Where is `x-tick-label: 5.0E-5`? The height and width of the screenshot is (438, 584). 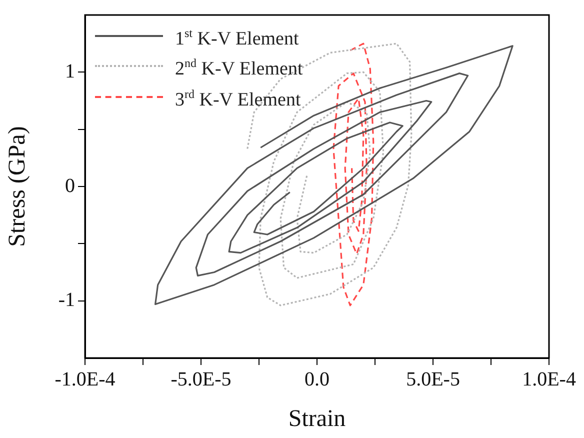 x-tick-label: 5.0E-5 is located at coordinates (433, 379).